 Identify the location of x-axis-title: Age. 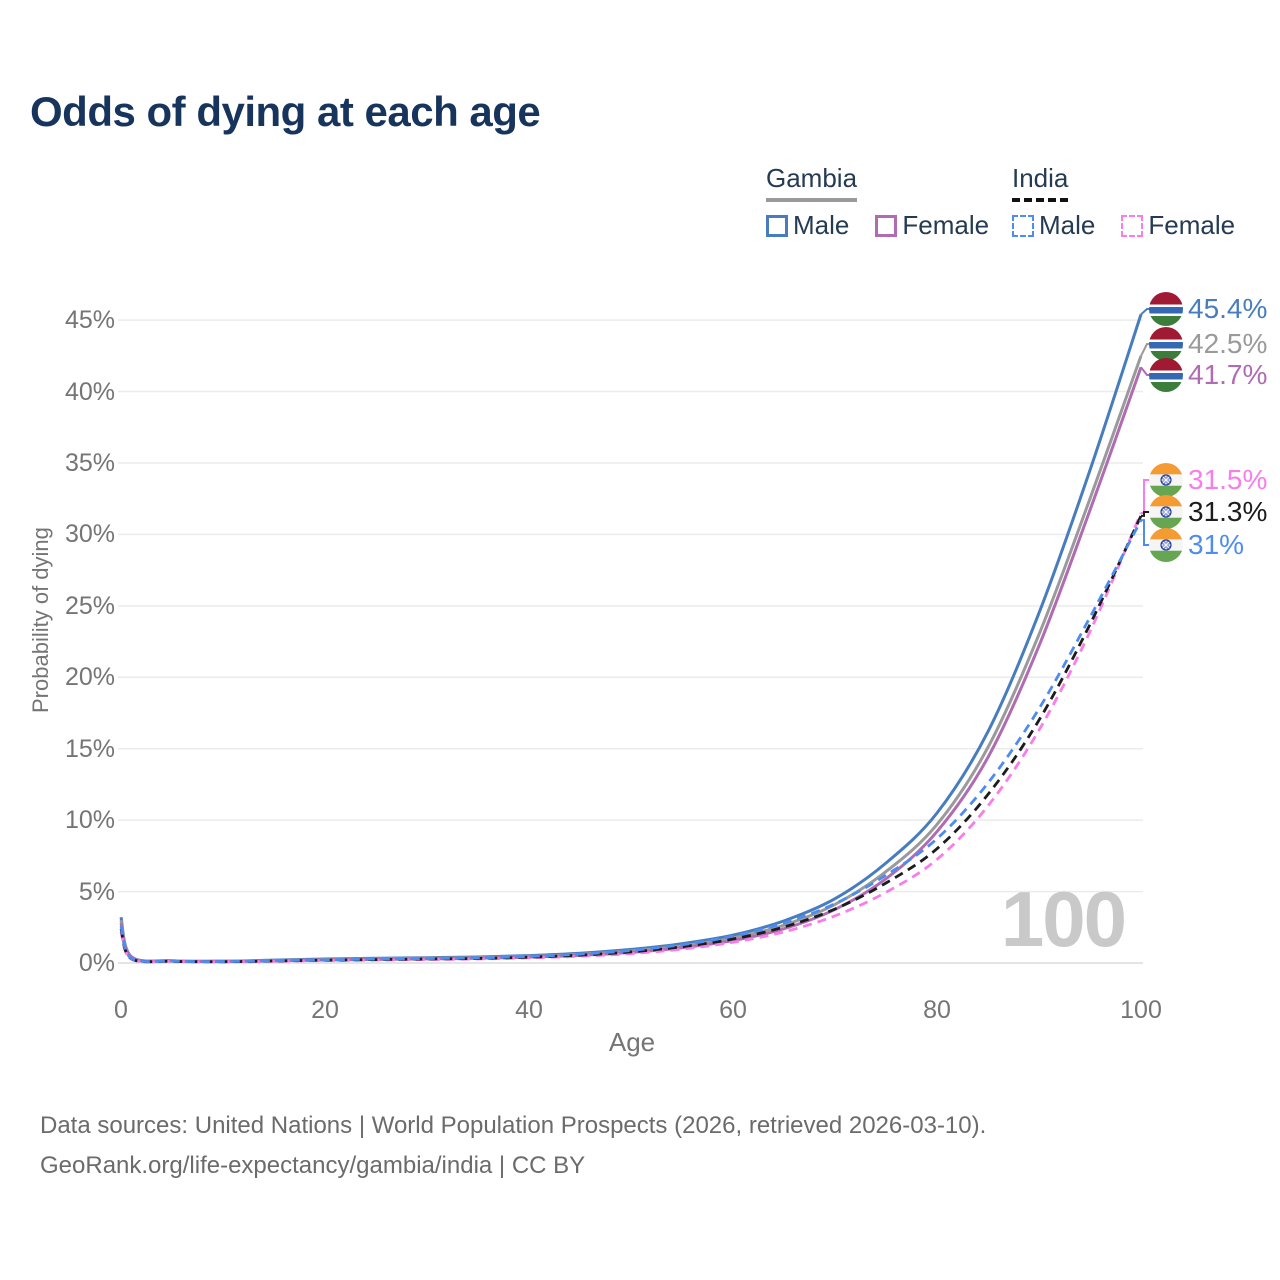
(632, 1042).